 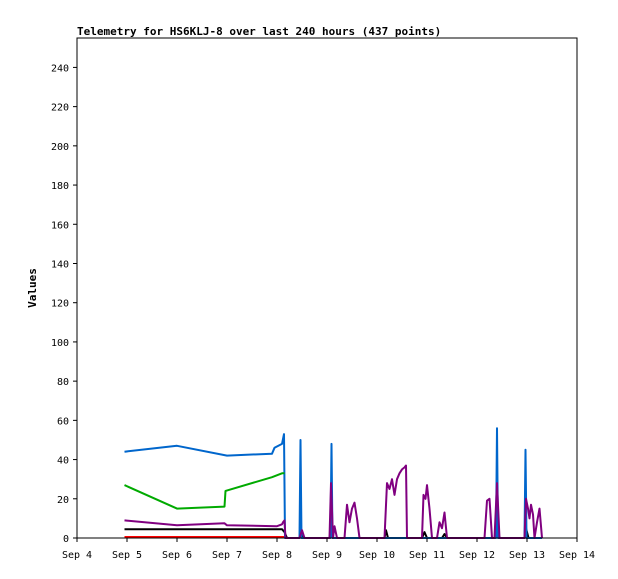 What do you see at coordinates (63, 382) in the screenshot?
I see `y-tick-label: 80` at bounding box center [63, 382].